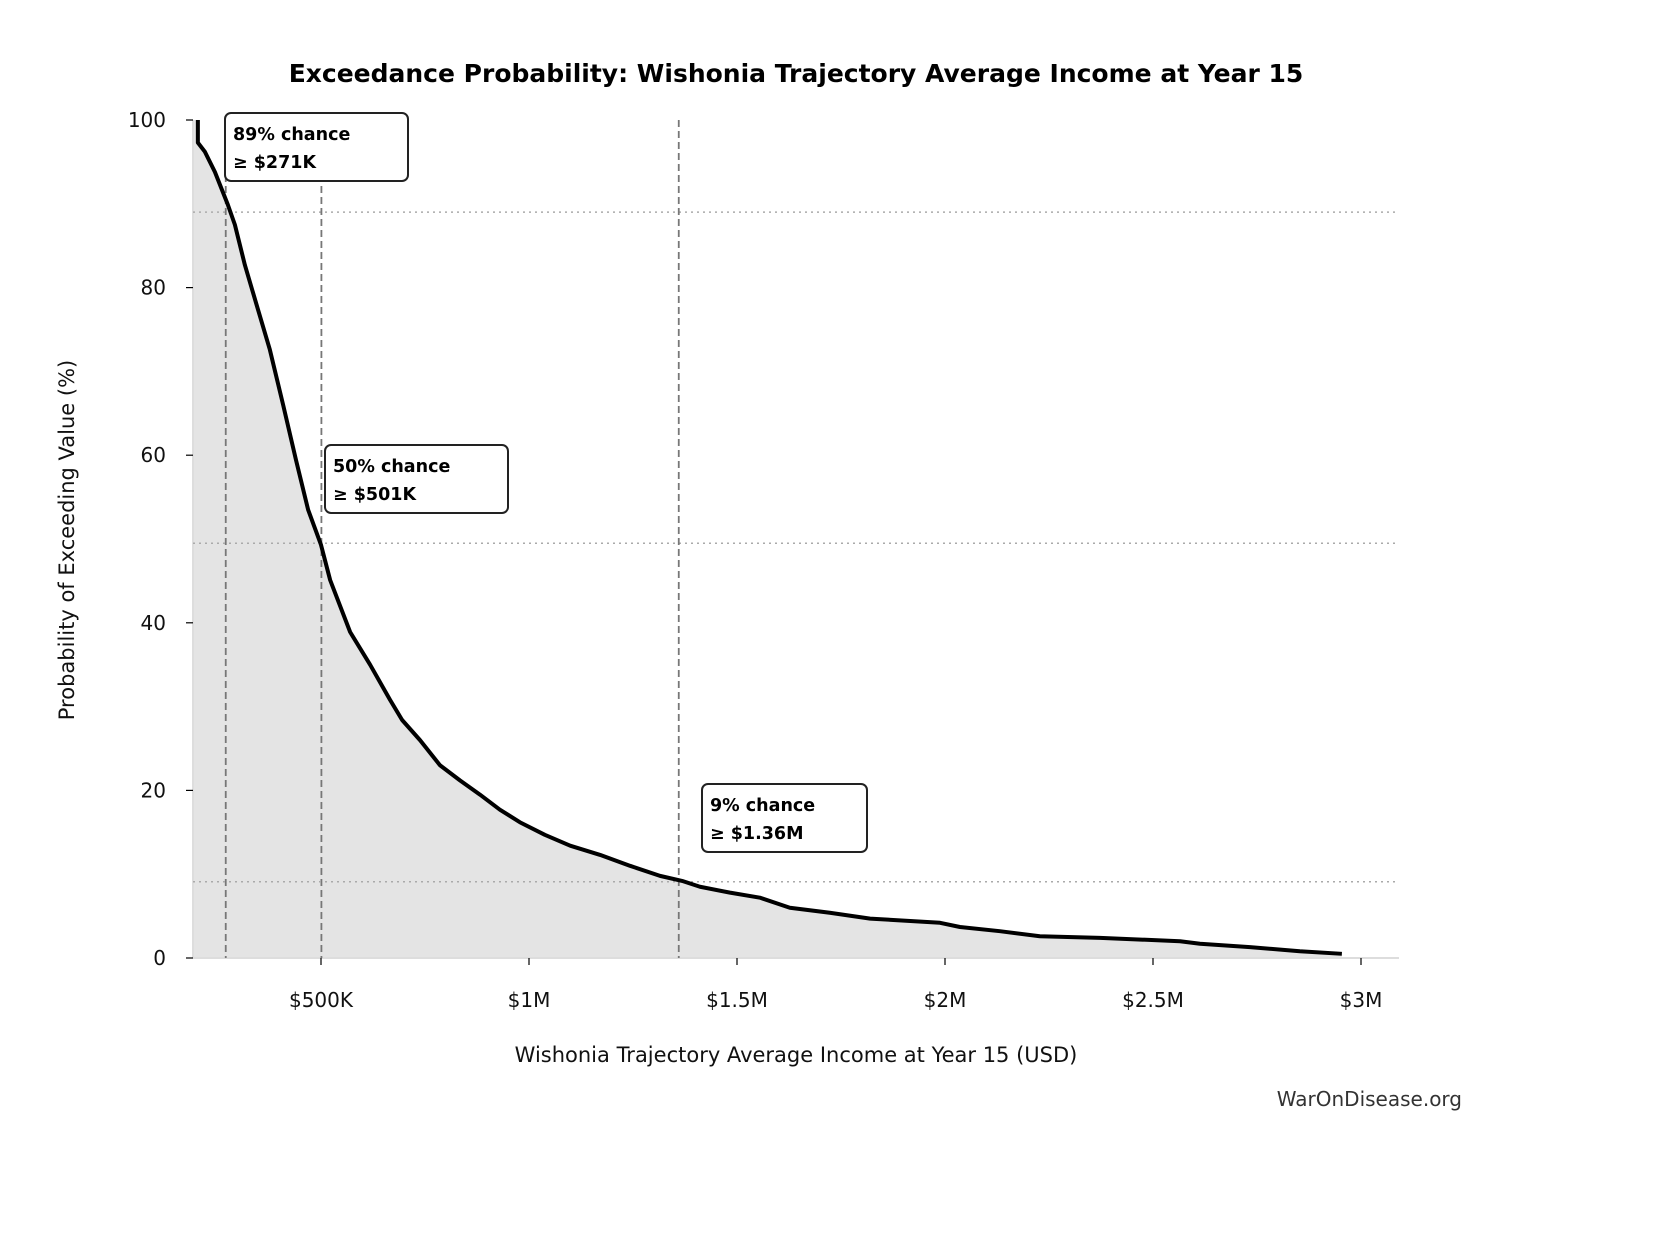  I want to click on x-tick-label: $1.5M, so click(737, 1000).